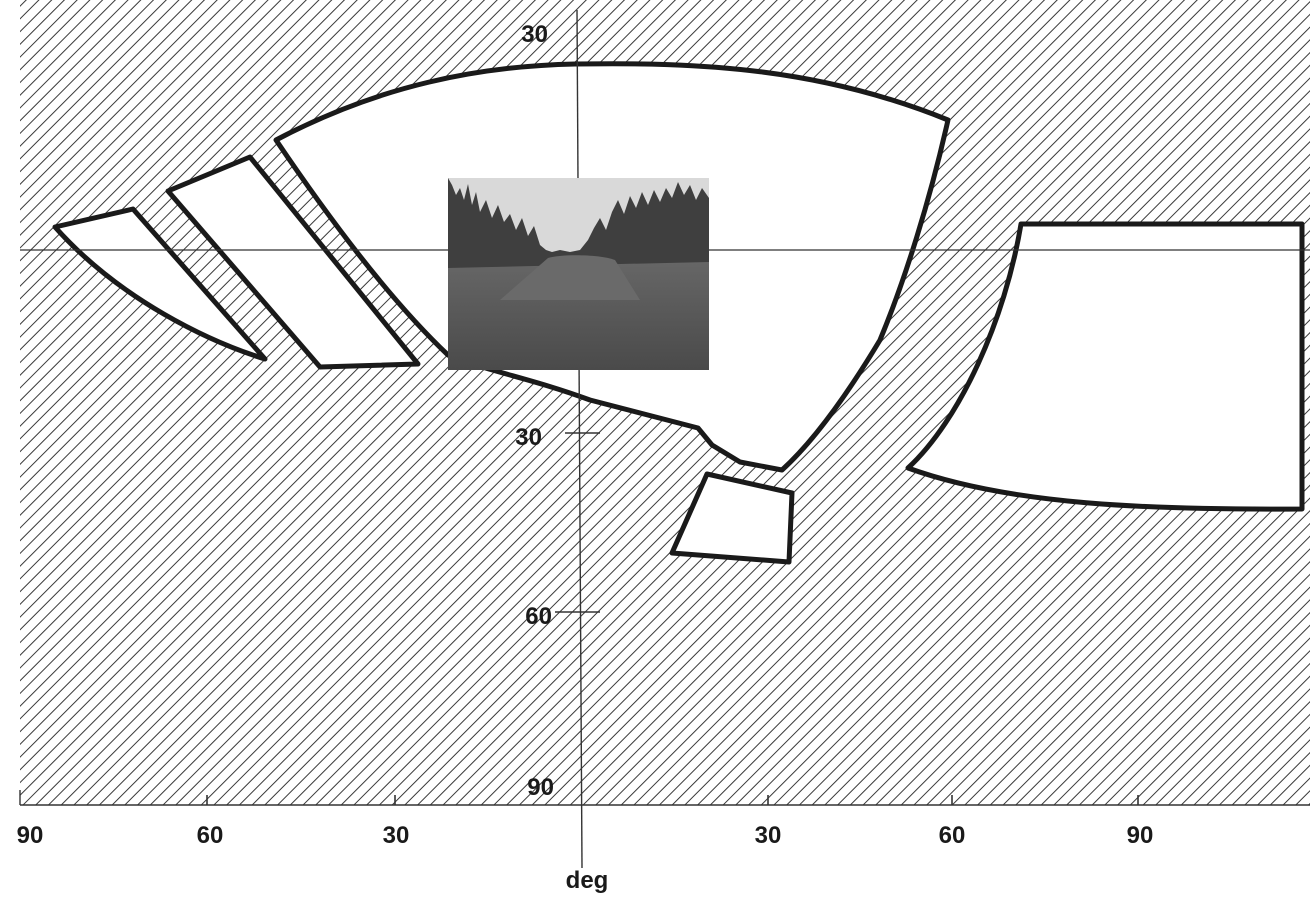  I want to click on x-axis-unit-label: deg, so click(587, 880).